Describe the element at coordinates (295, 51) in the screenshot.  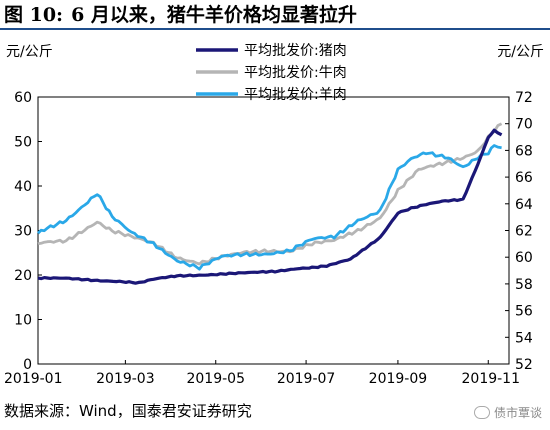
I see `legend-label: 平均批发价:猪肉` at that location.